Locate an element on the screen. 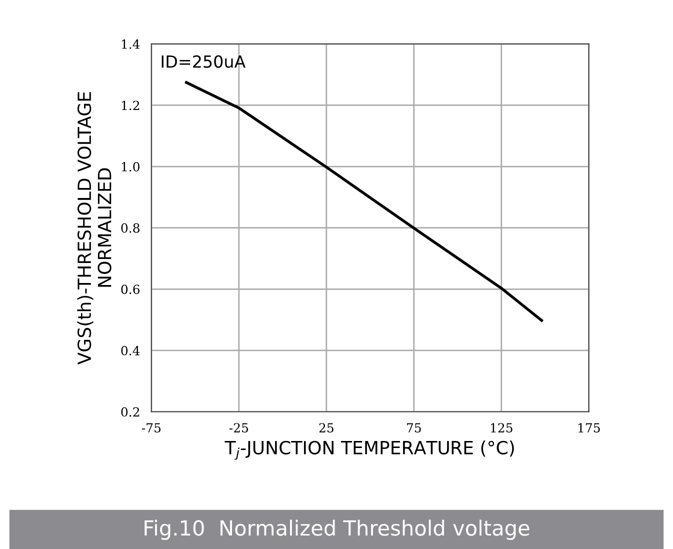  x-tick-label: -25 is located at coordinates (238, 428).